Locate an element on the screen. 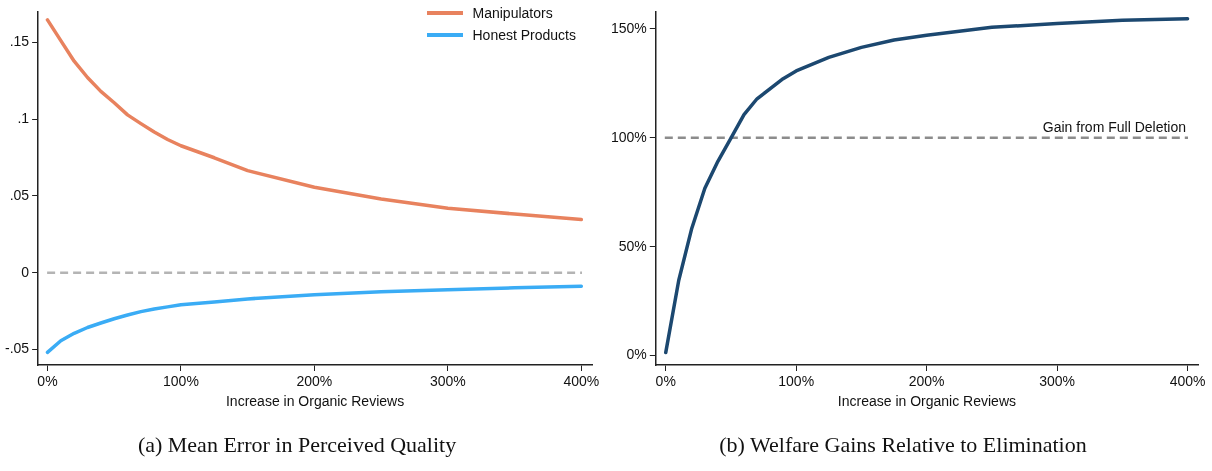 The width and height of the screenshot is (1212, 471). y-tick-label: .05 is located at coordinates (19, 194).